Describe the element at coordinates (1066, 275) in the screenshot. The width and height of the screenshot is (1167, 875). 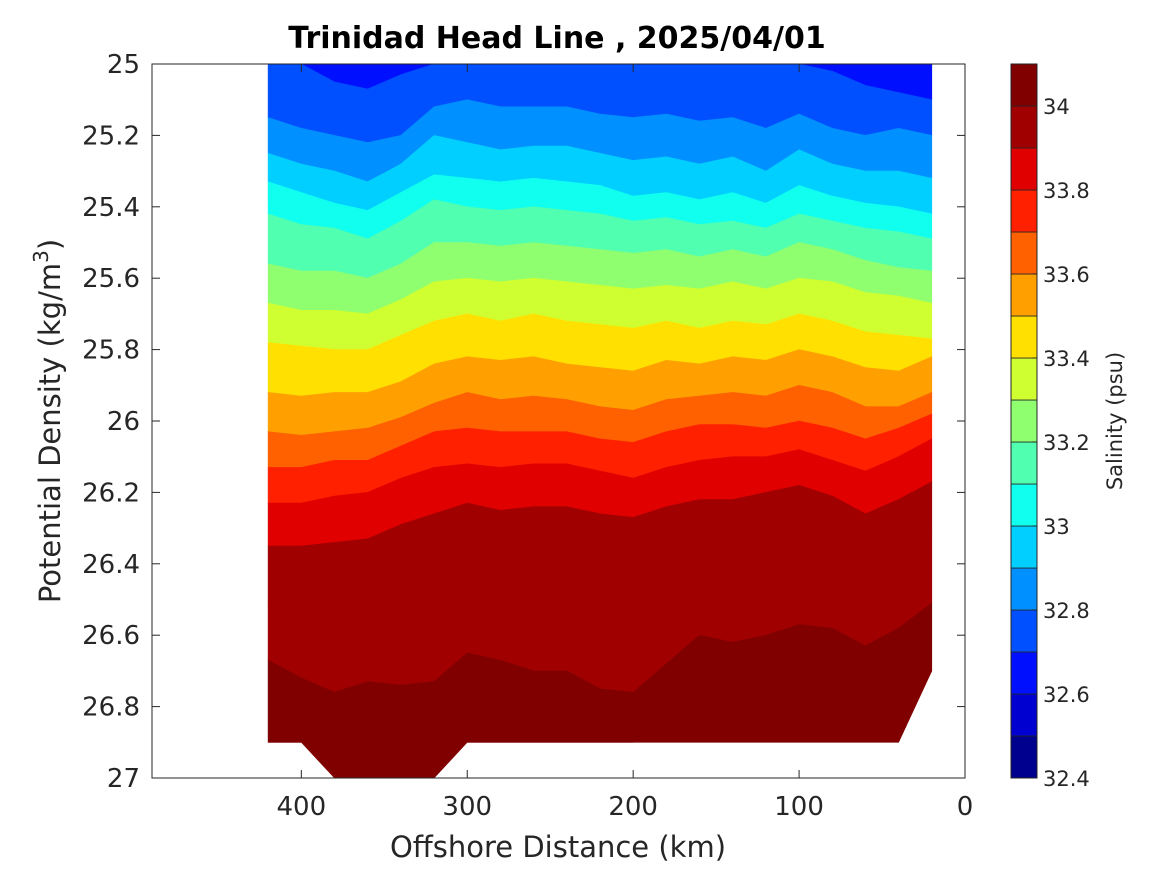
I see `colorbar-tick-label: 33.6` at that location.